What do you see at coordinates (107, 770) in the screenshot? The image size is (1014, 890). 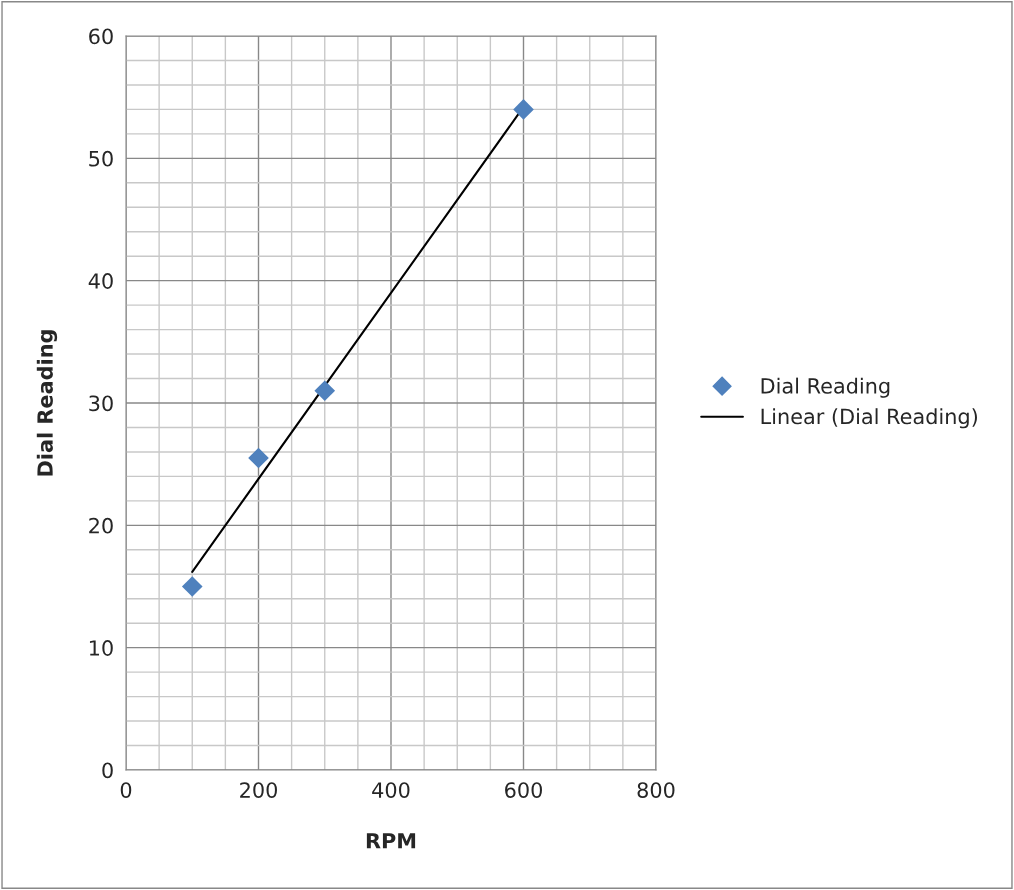 I see `y-tick-label: 0` at bounding box center [107, 770].